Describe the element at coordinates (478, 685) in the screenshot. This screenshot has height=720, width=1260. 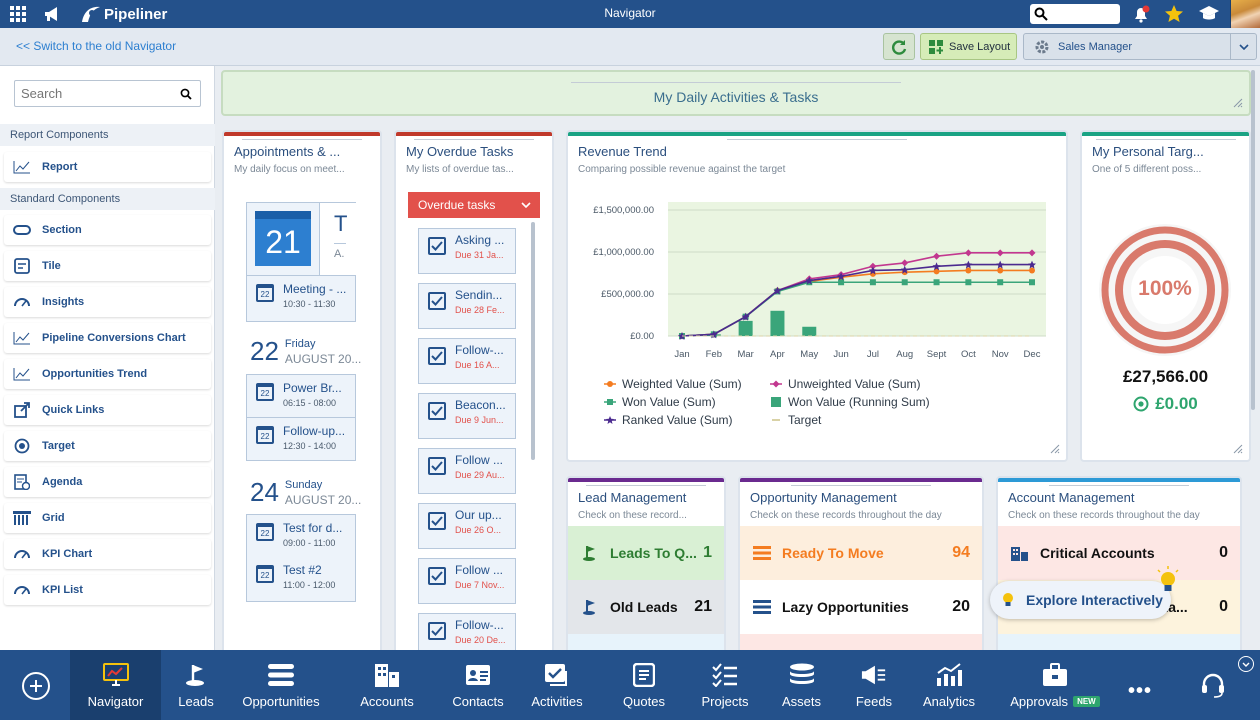
I see `nav-item-contacts: Contacts` at that location.